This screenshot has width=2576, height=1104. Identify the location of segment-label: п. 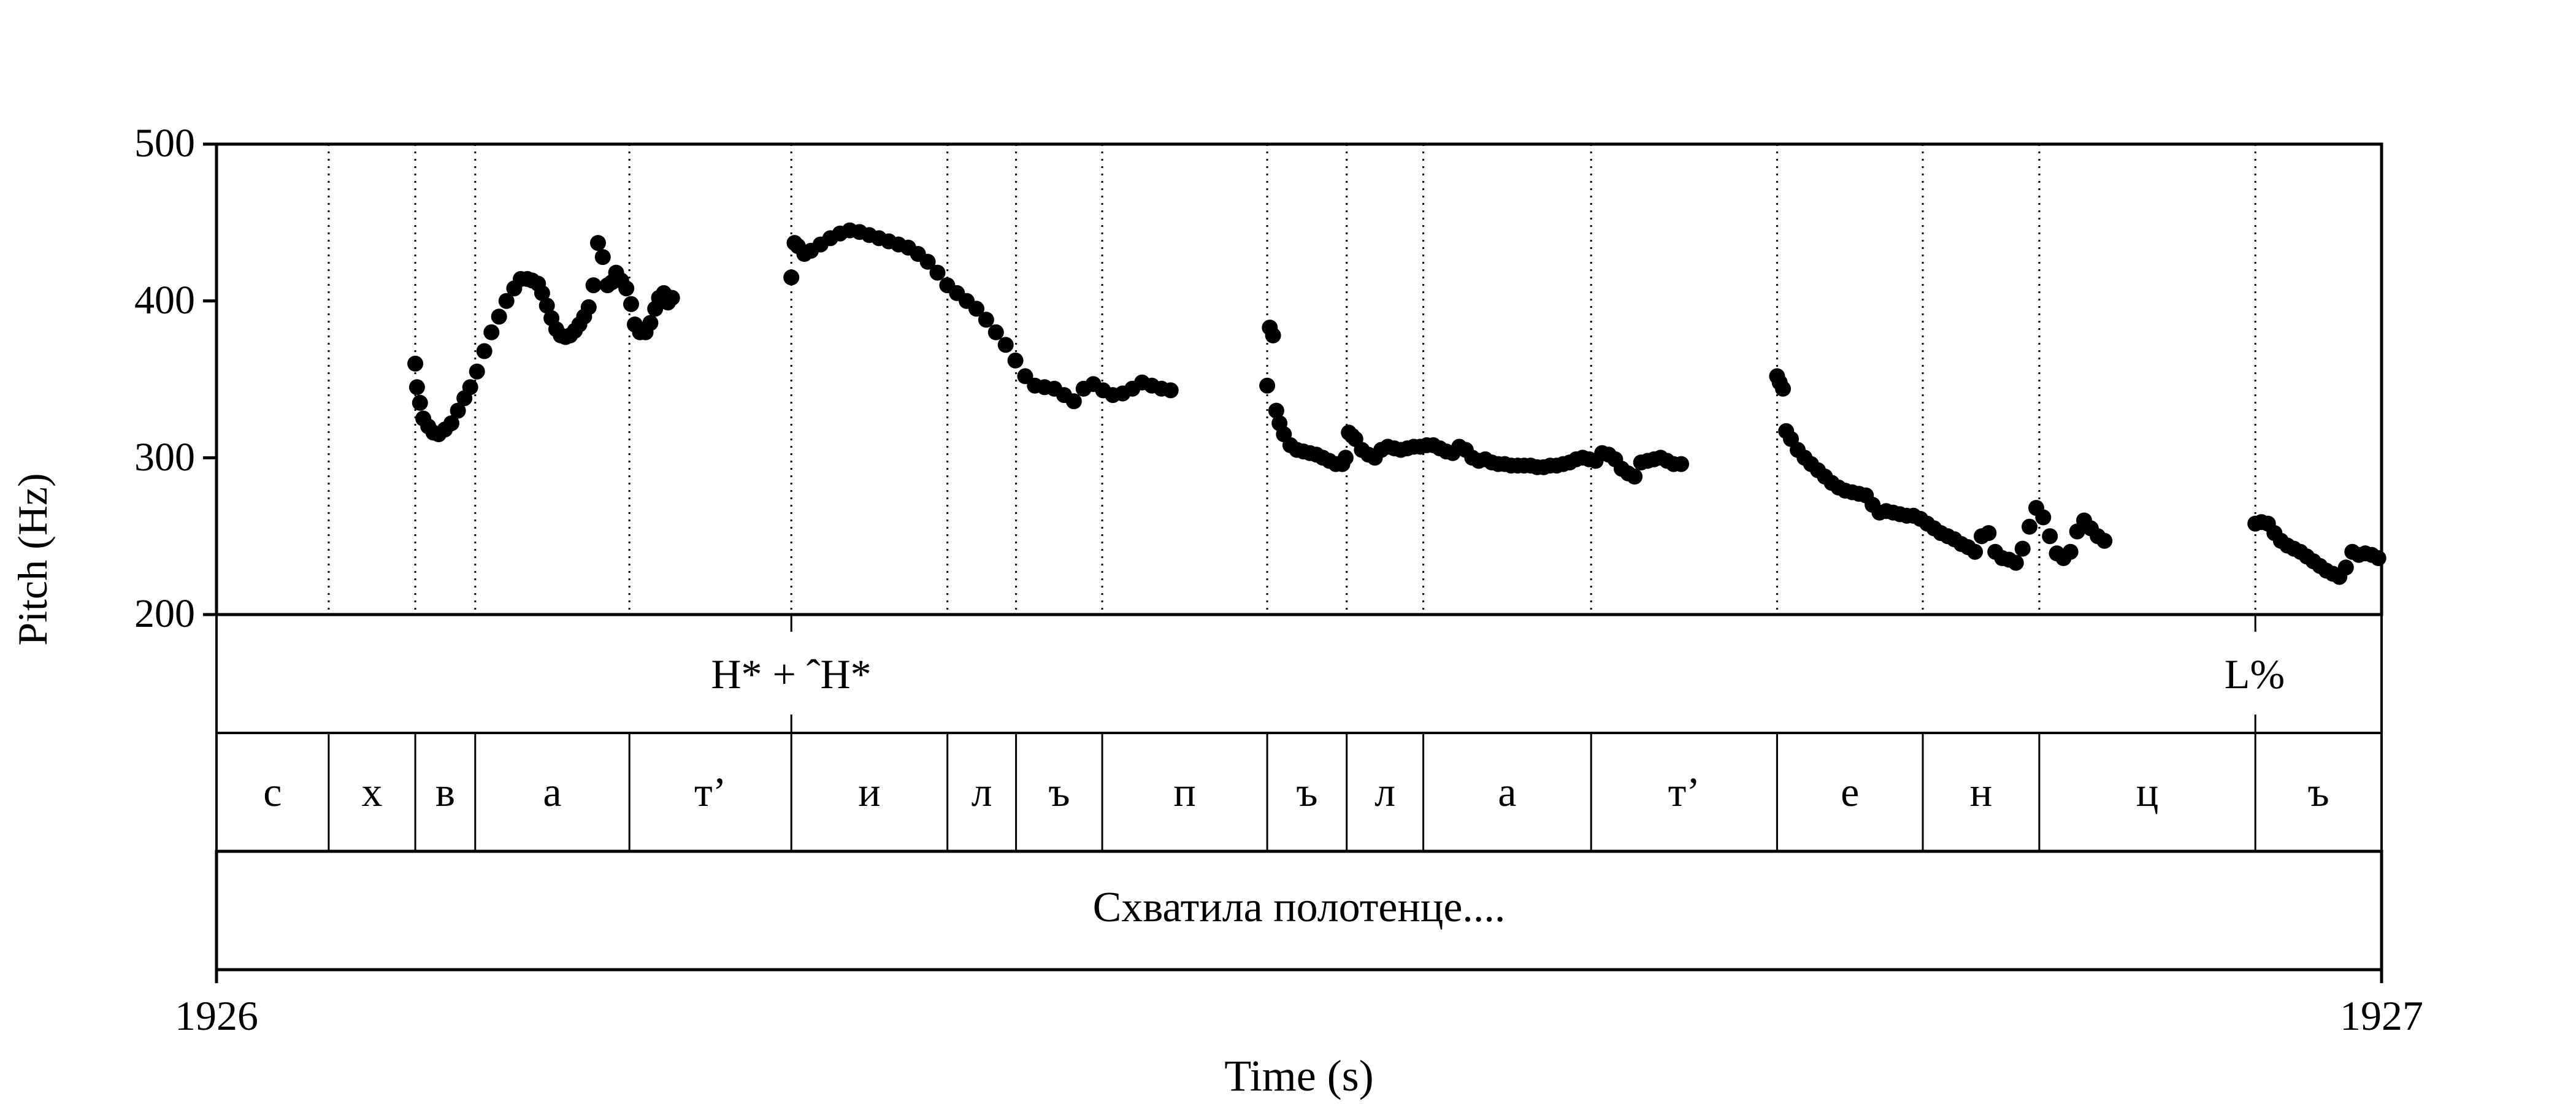
(1184, 792).